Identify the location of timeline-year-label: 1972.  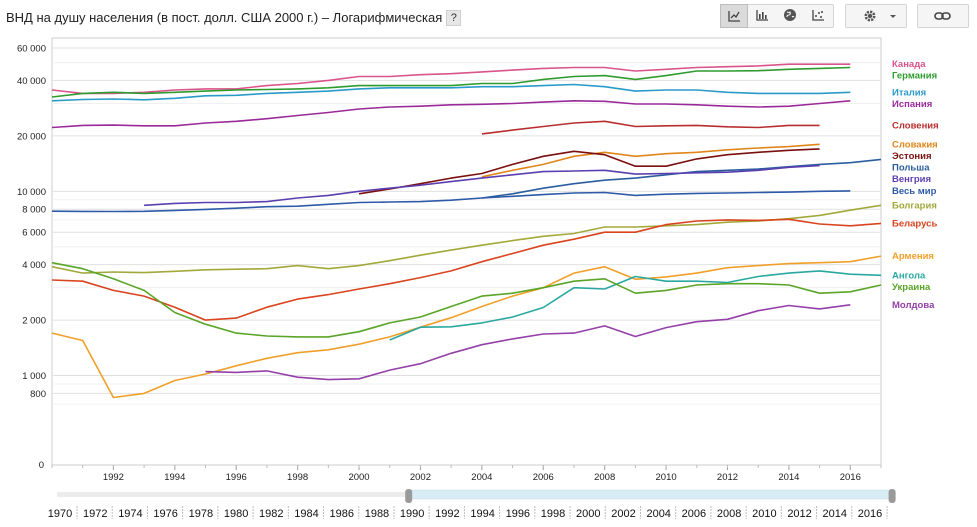
(95, 514).